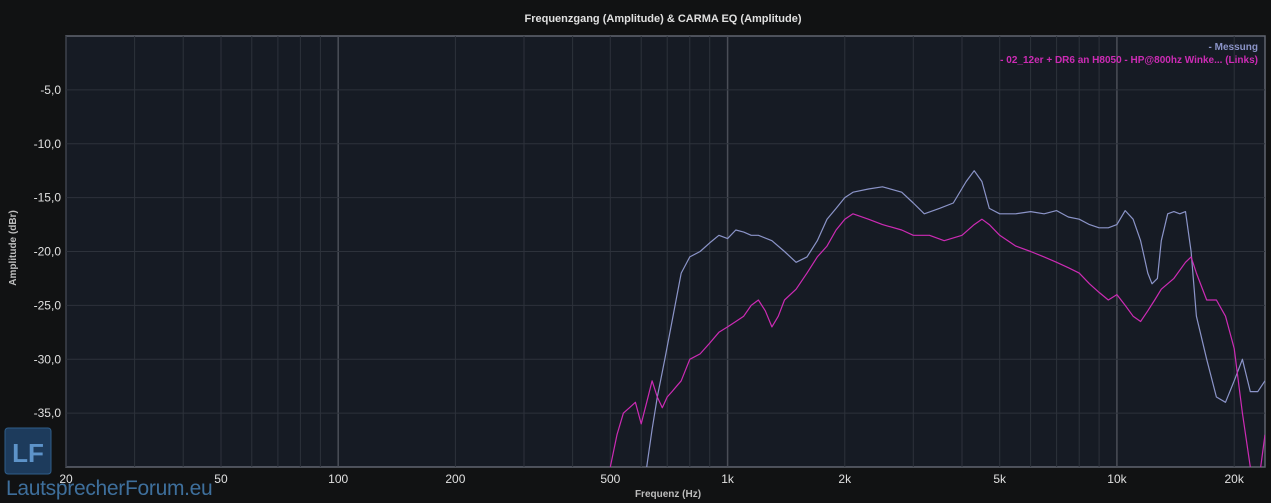 This screenshot has width=1271, height=503. What do you see at coordinates (668, 494) in the screenshot?
I see `x-axis-label: Frequenz (Hz)` at bounding box center [668, 494].